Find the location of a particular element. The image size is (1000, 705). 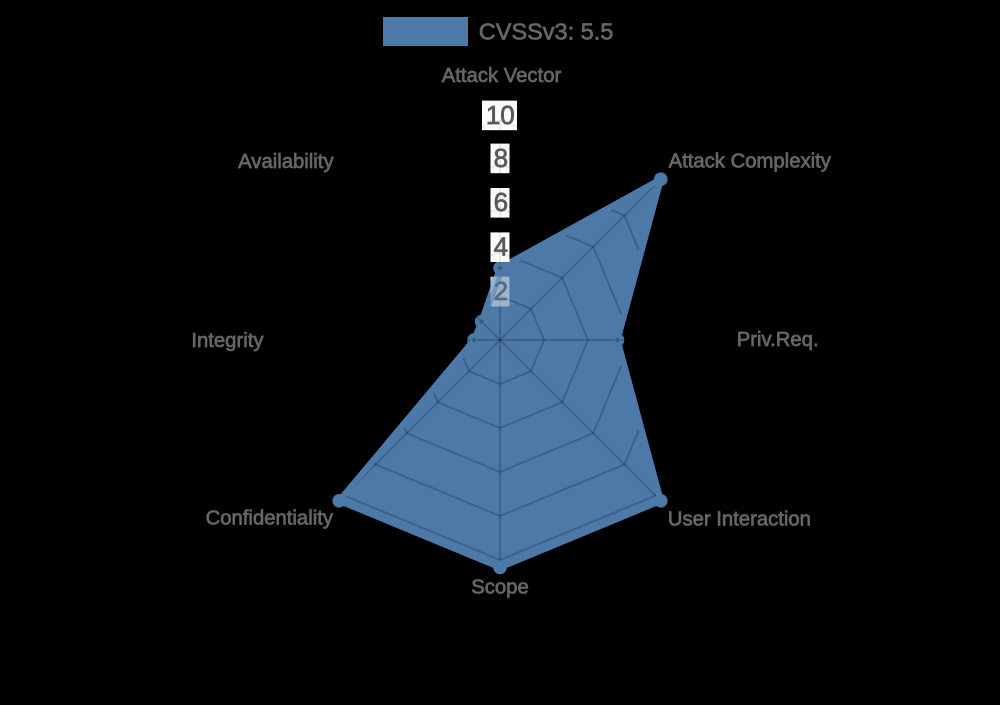

svg-text: Scope is located at coordinates (500, 587).